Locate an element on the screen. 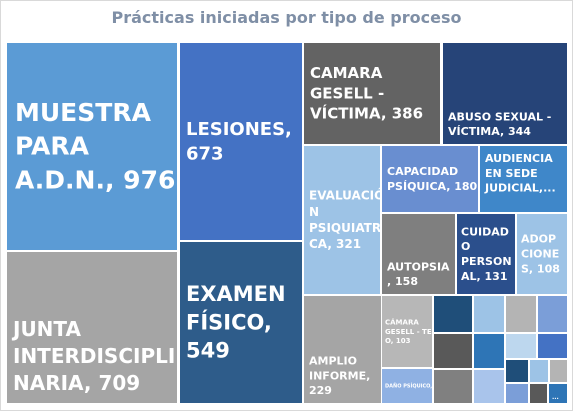  treemap-tile: LESIONES, 673 is located at coordinates (241, 141).